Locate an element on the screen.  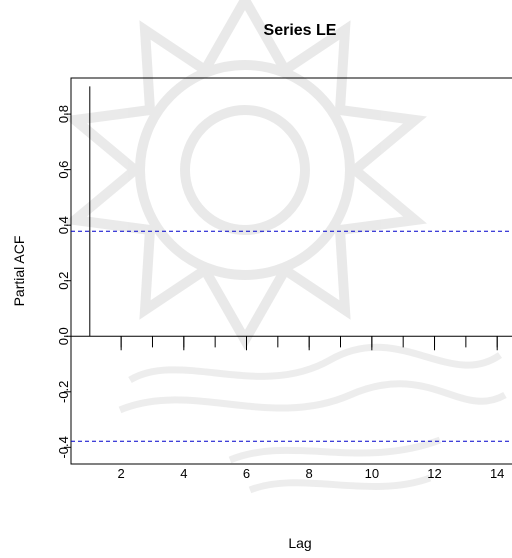
y-tick-label: -0.4 is located at coordinates (63, 447).